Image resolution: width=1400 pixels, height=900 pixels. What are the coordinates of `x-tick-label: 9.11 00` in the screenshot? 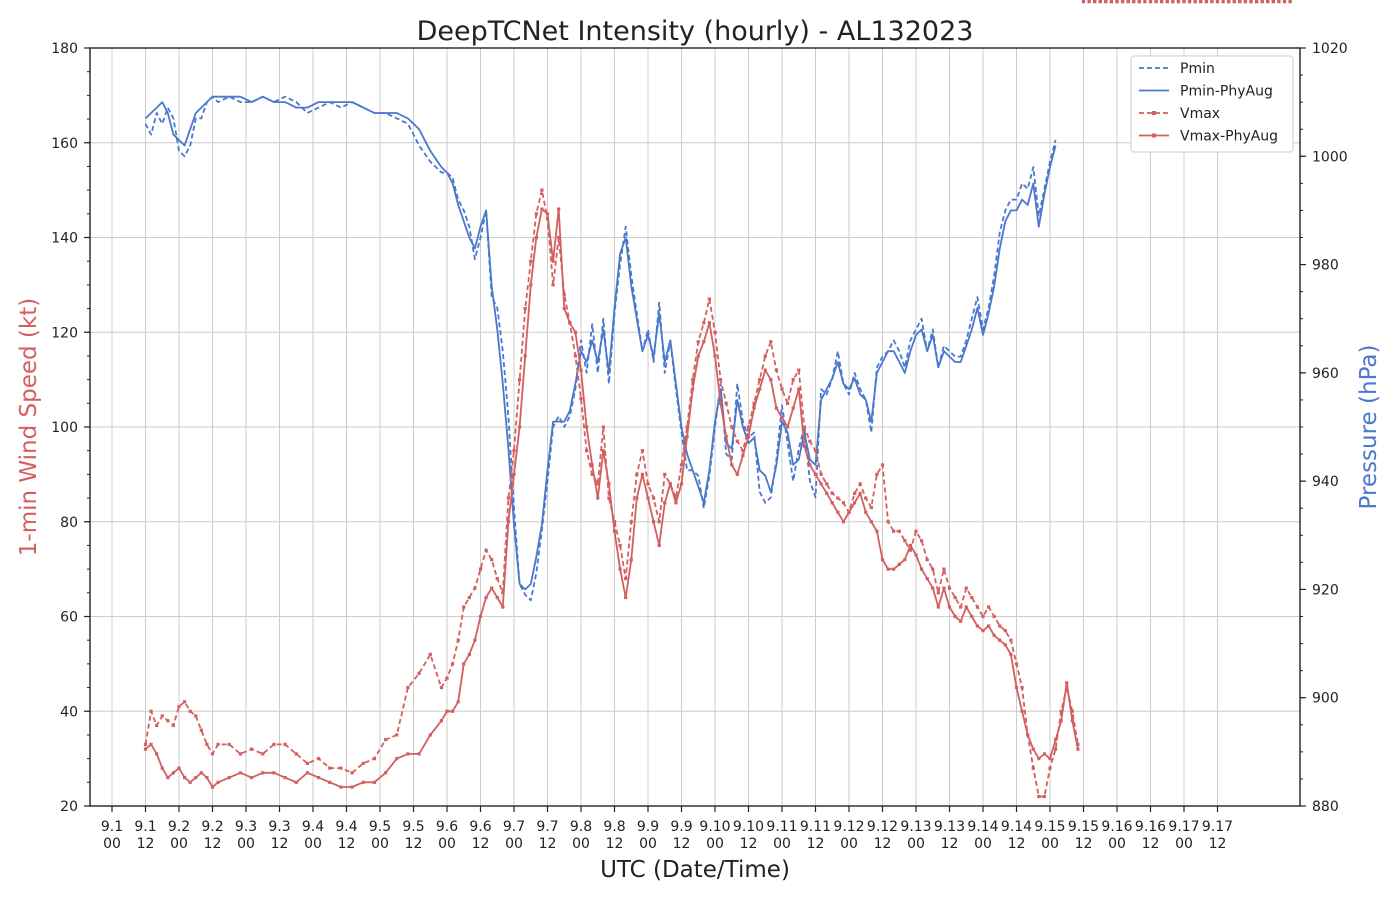 It's located at (781, 835).